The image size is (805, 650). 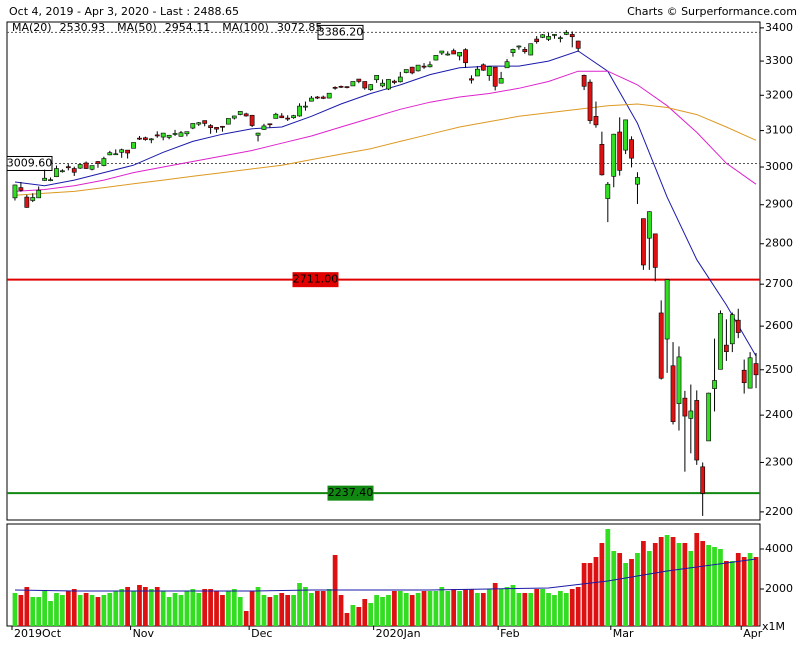 What do you see at coordinates (300, 27) in the screenshot?
I see `legend-value: 3072.85` at bounding box center [300, 27].